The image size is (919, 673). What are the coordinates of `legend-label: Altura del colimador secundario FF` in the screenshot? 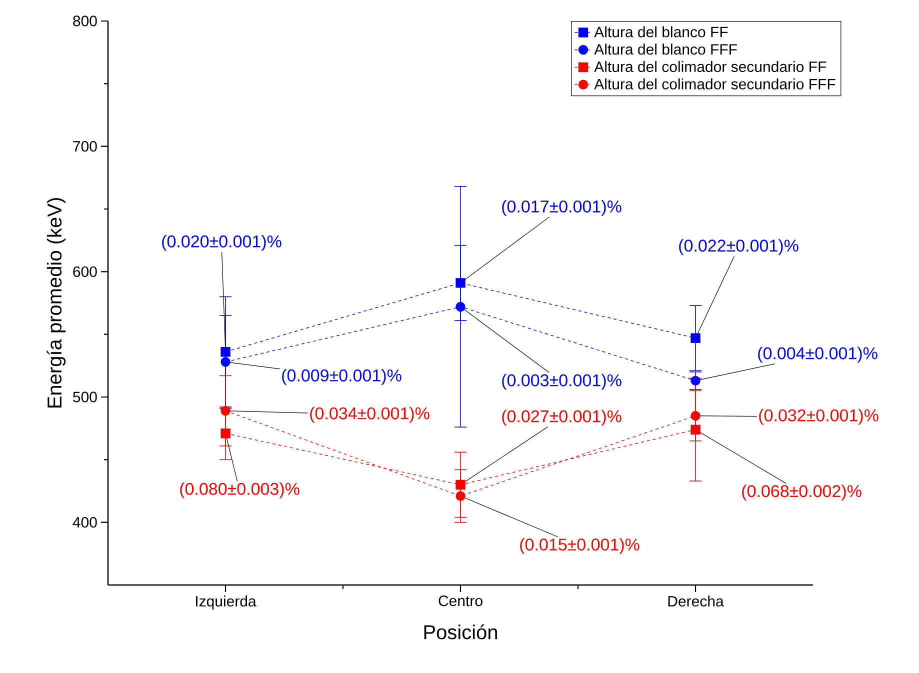 It's located at (710, 66).